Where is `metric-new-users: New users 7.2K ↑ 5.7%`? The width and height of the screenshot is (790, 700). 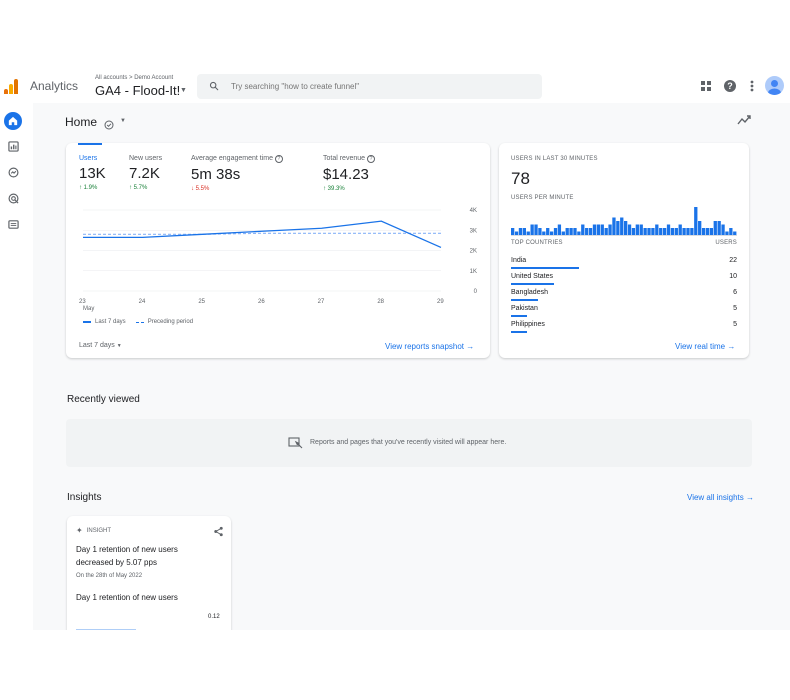 metric-new-users: New users 7.2K ↑ 5.7% is located at coordinates (145, 173).